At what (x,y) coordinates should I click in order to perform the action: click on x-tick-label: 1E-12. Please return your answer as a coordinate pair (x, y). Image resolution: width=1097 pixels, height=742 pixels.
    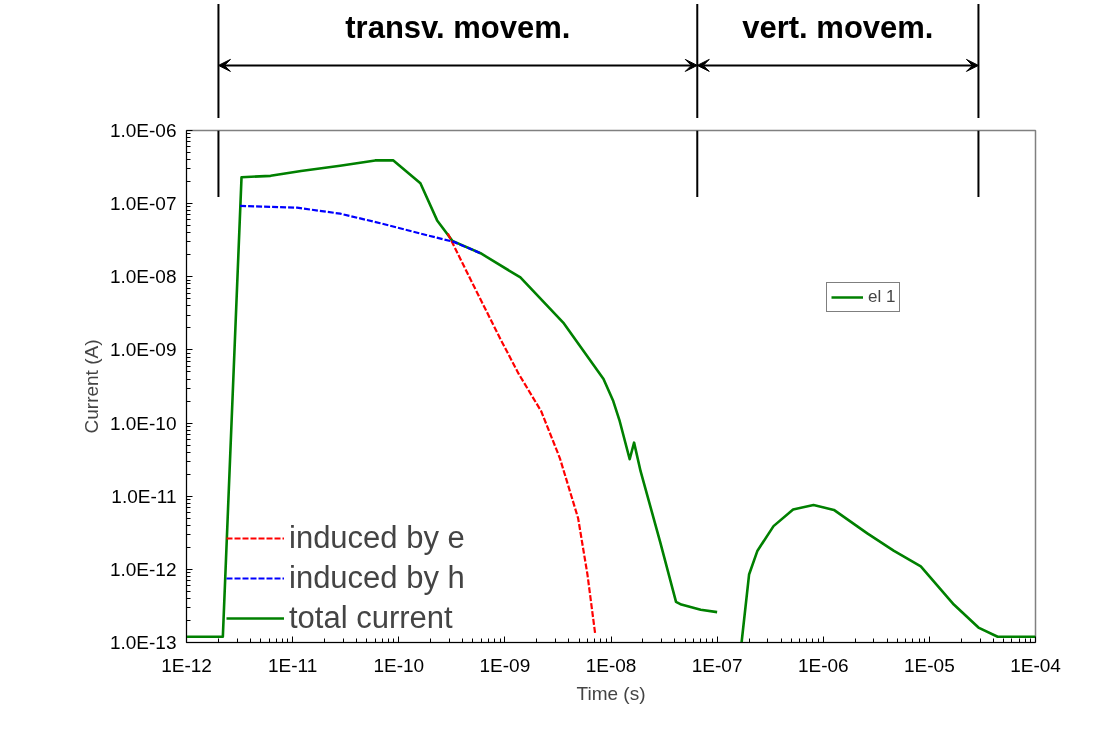
    Looking at the image, I should click on (186, 665).